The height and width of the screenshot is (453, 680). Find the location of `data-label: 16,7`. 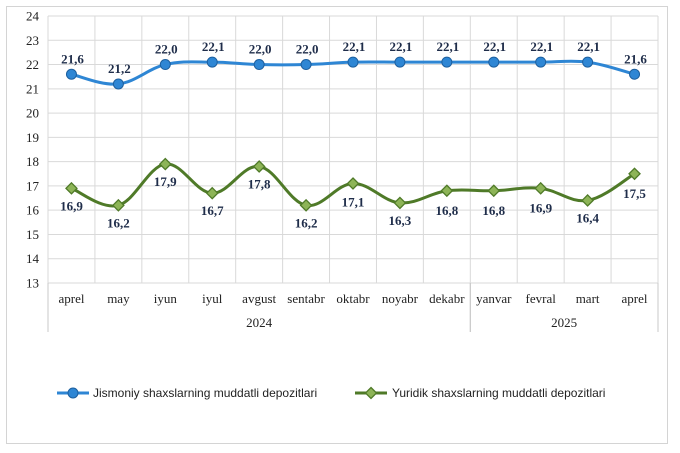

data-label: 16,7 is located at coordinates (212, 210).